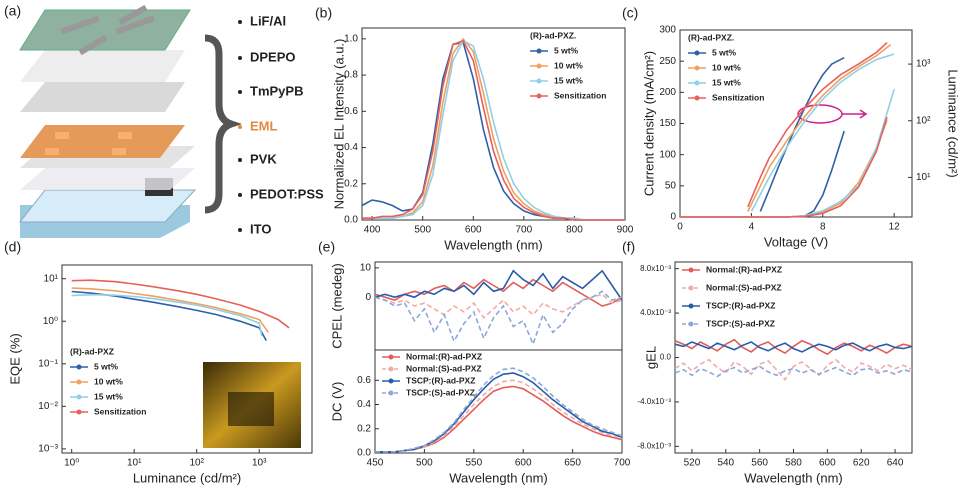 Image resolution: width=965 pixels, height=488 pixels. I want to click on panel-label: (f), so click(628, 247).